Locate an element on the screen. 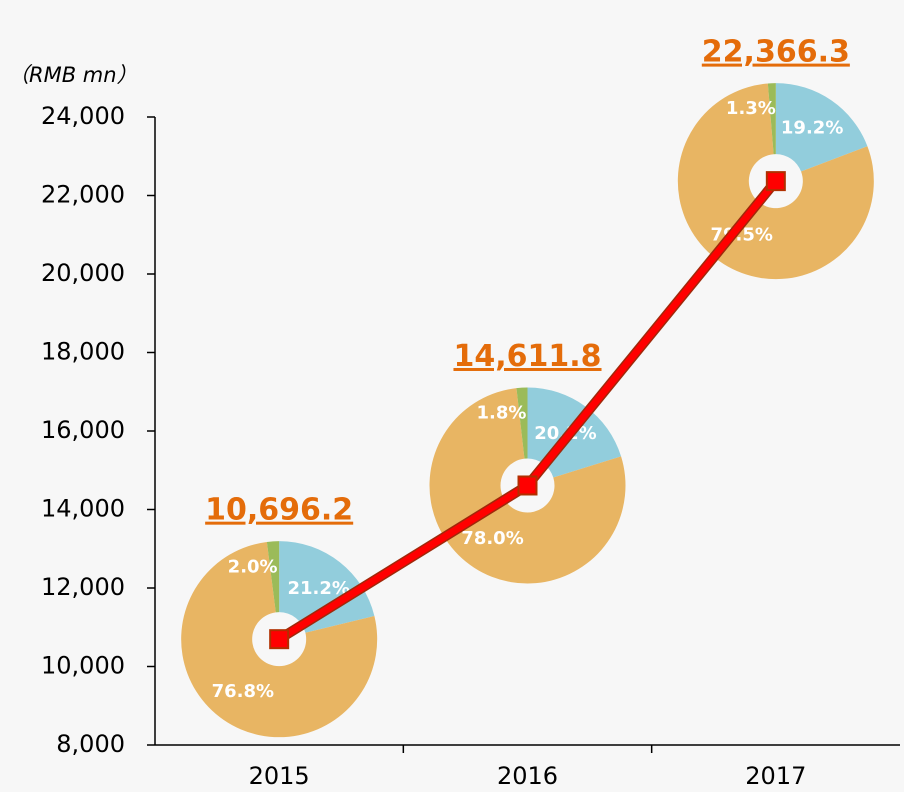 This screenshot has width=904, height=792. pie-label: 21.2% is located at coordinates (318, 588).